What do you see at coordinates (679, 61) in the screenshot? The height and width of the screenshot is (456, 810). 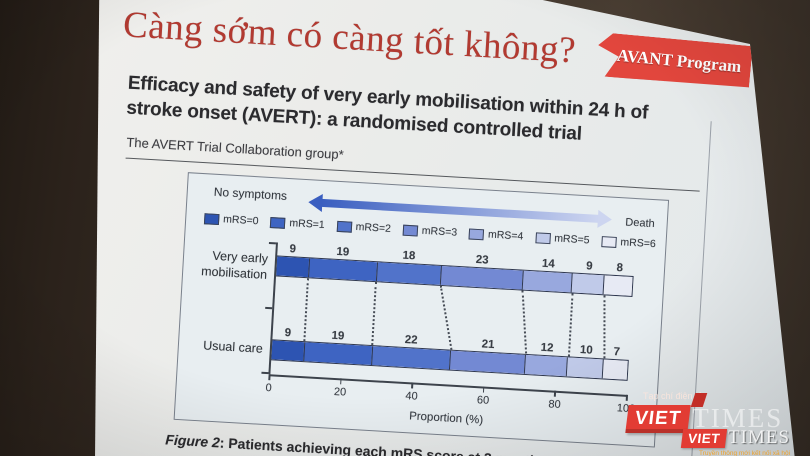 I see `avant-program-badge-label: AVANT Program` at bounding box center [679, 61].